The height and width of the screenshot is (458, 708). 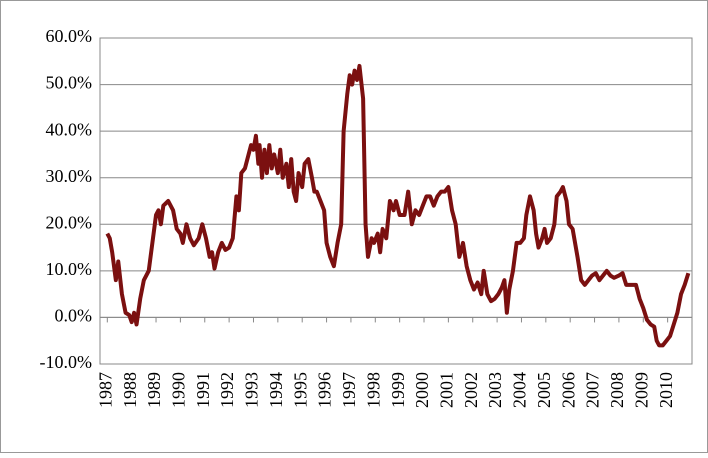 What do you see at coordinates (471, 390) in the screenshot?
I see `x-tick-label: 2002` at bounding box center [471, 390].